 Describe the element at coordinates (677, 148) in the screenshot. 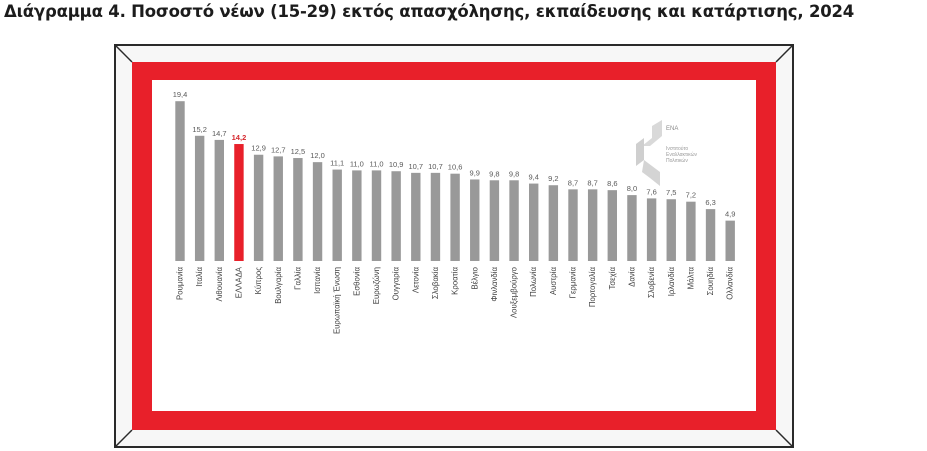

I see `ena-logo-subtitle-1: Ινστιτούτο` at that location.